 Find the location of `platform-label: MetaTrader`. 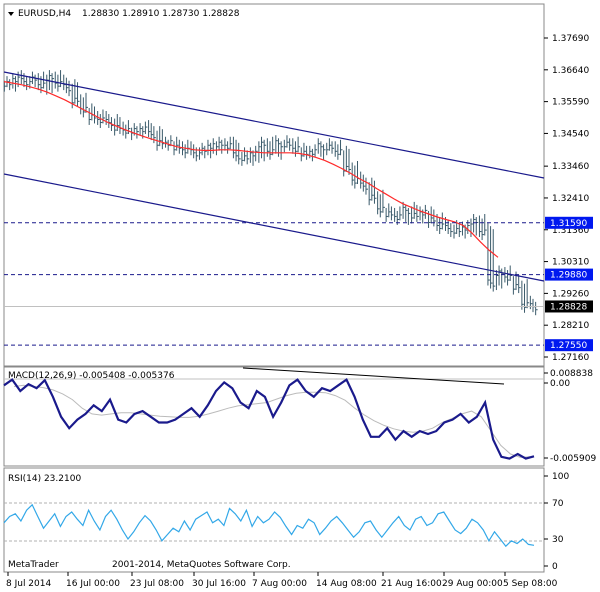

platform-label: MetaTrader is located at coordinates (33, 565).